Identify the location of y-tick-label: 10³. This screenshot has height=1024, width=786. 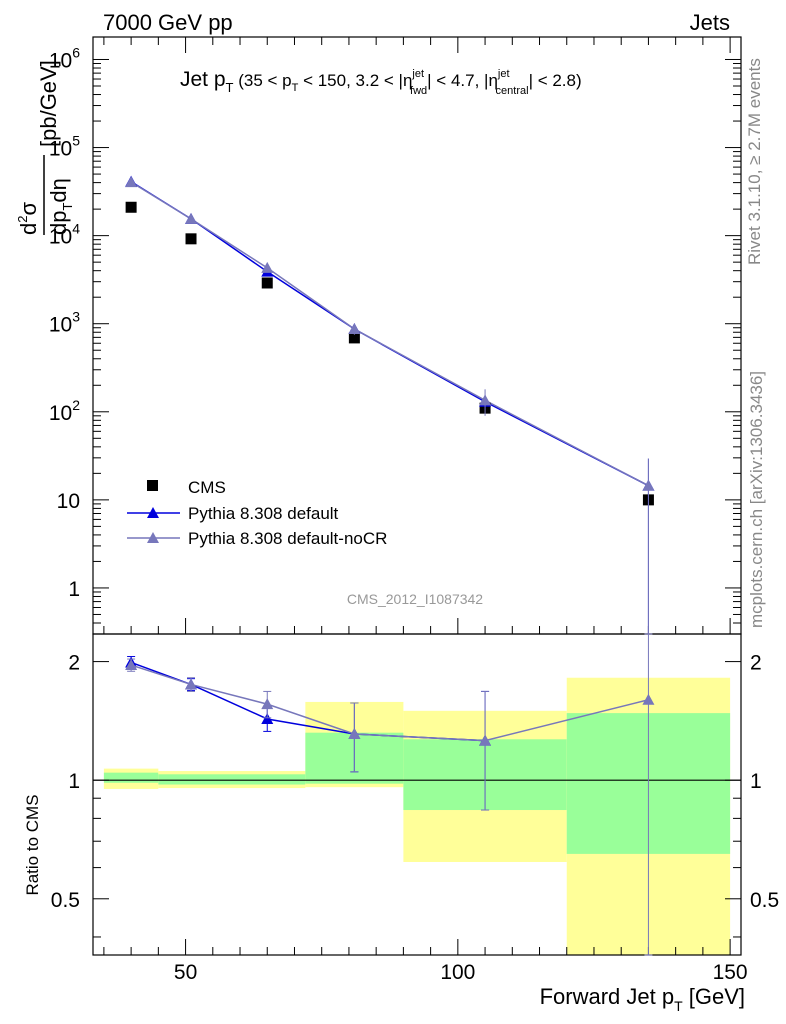
(64, 323).